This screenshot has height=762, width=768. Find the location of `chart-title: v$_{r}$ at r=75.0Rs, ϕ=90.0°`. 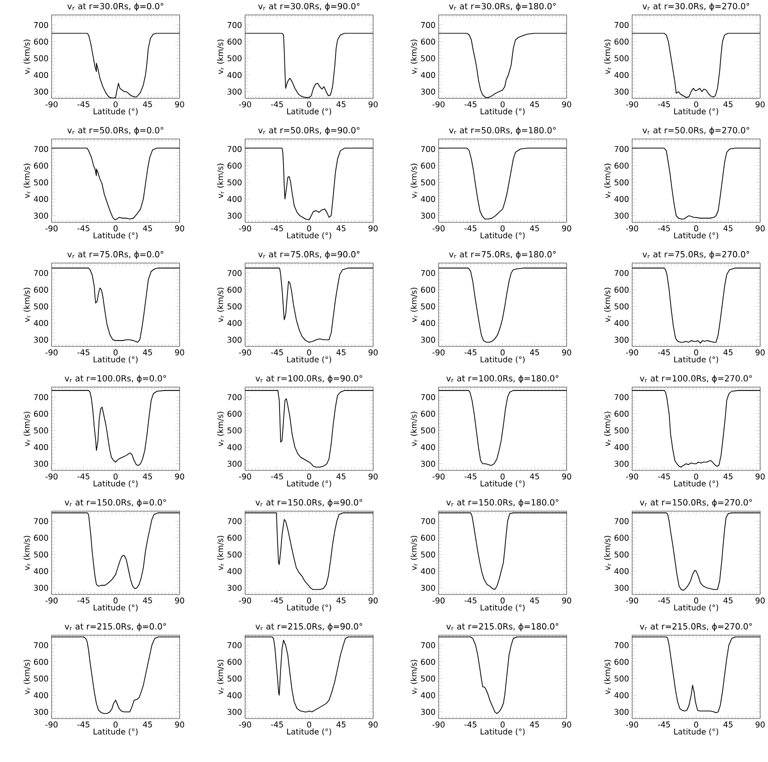

chart-title: v$_{r}$ at r=75.0Rs, ϕ=90.0° is located at coordinates (309, 254).